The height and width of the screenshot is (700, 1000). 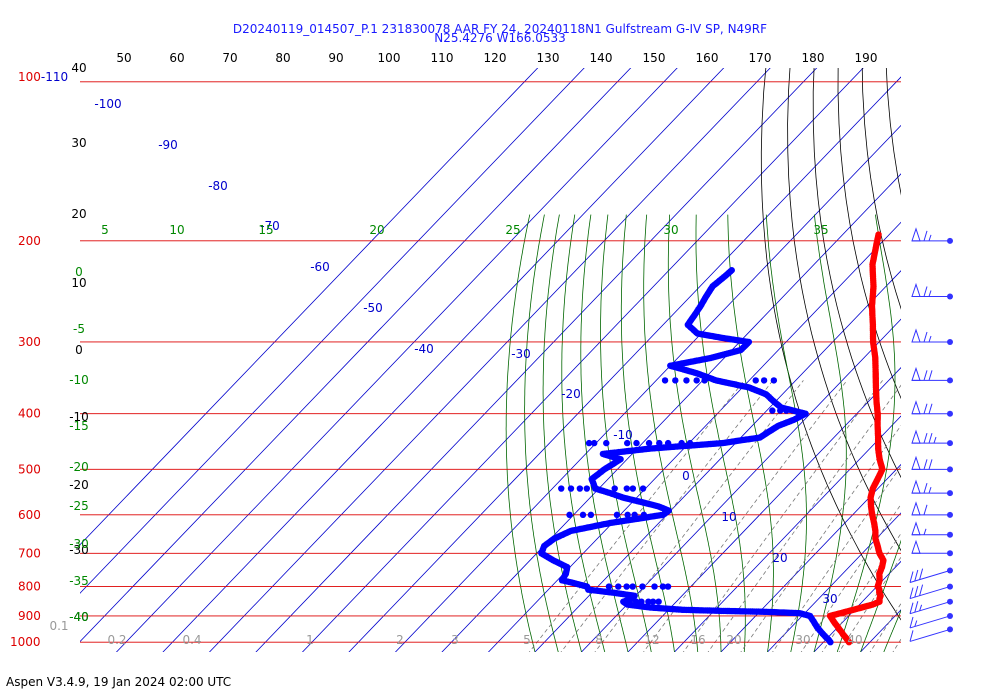 I want to click on mixing-ratio-label: 8, so click(x=599, y=640).